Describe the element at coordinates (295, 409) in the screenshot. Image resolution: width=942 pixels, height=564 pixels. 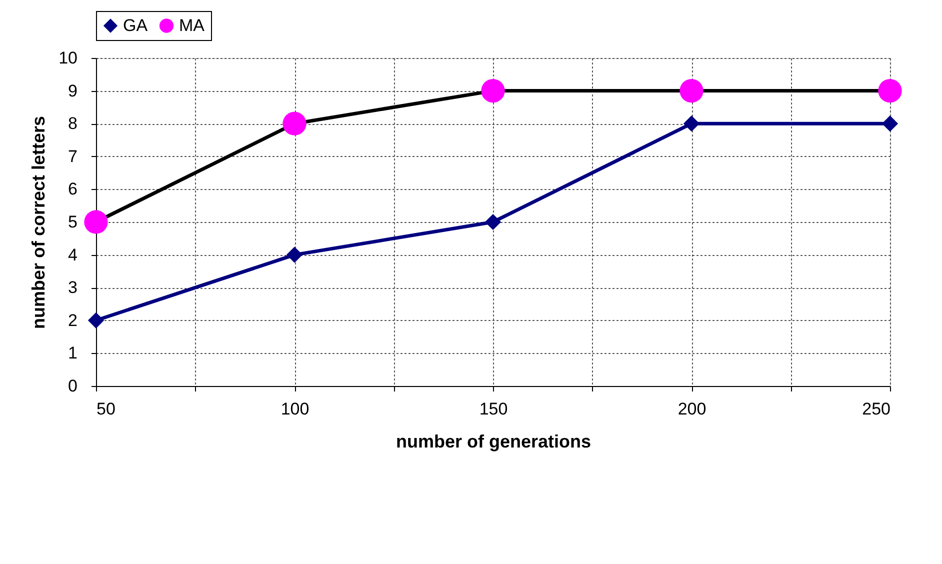
I see `x-tick-label: 100` at that location.